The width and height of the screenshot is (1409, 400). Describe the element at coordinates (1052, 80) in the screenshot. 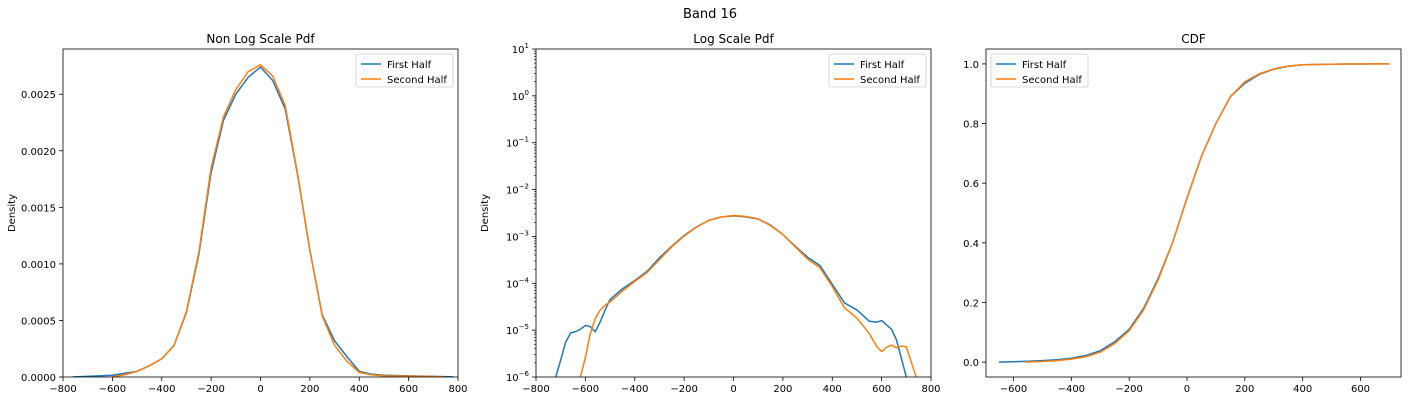

I see `cdf-legend-label: Second Half` at that location.